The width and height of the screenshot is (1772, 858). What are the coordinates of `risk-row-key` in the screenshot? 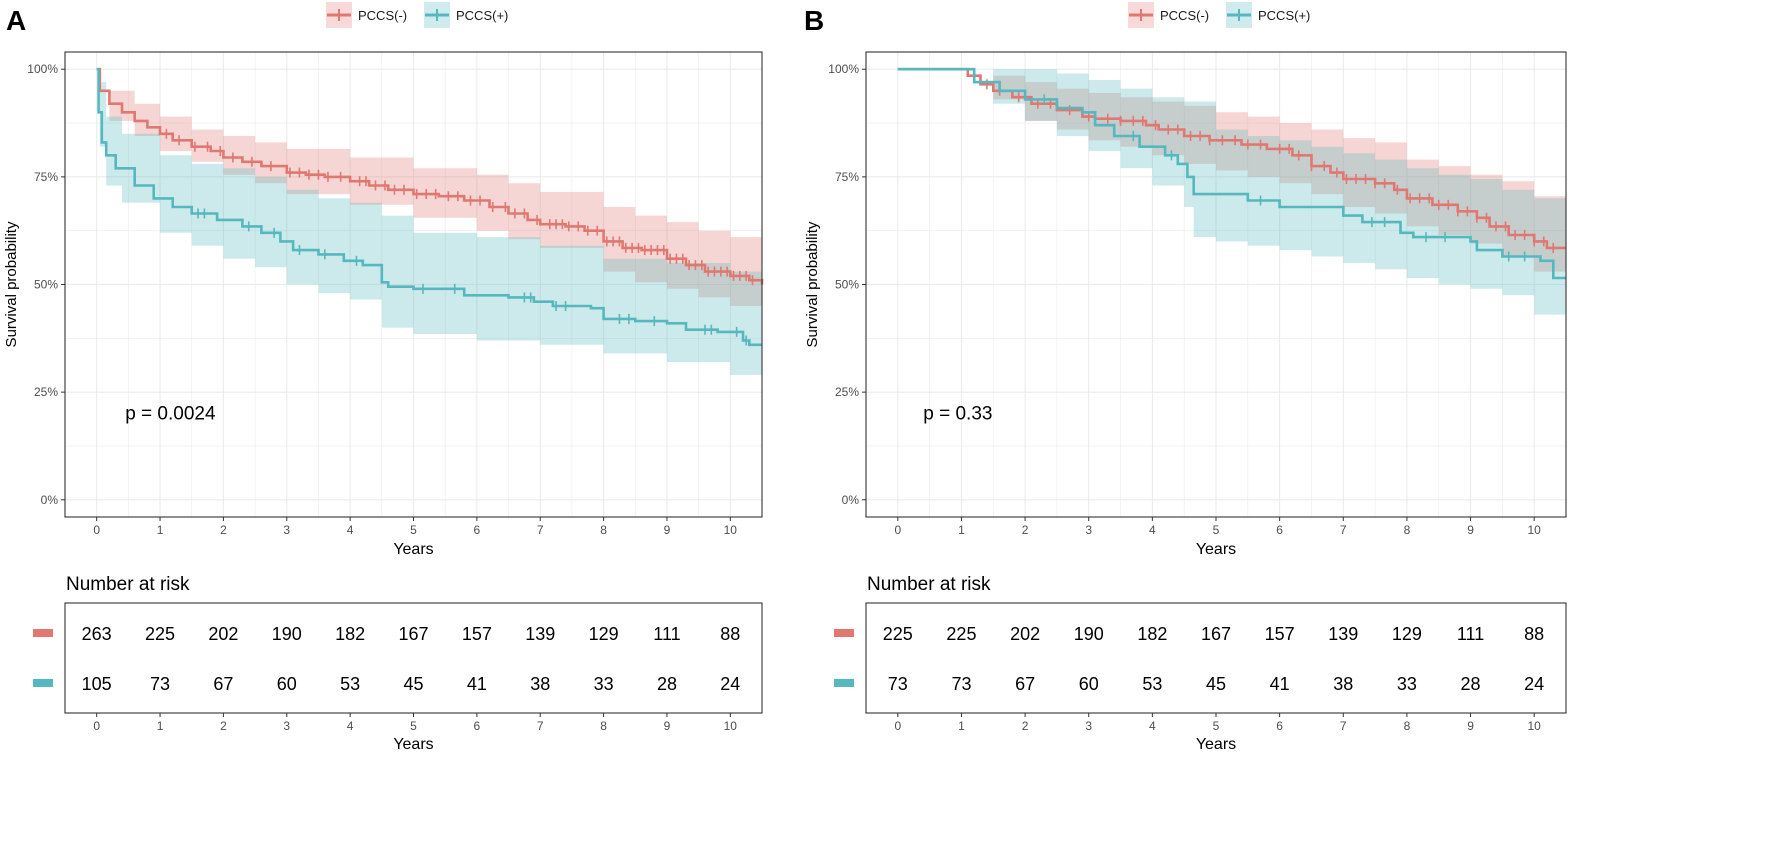 It's located at (844, 683).